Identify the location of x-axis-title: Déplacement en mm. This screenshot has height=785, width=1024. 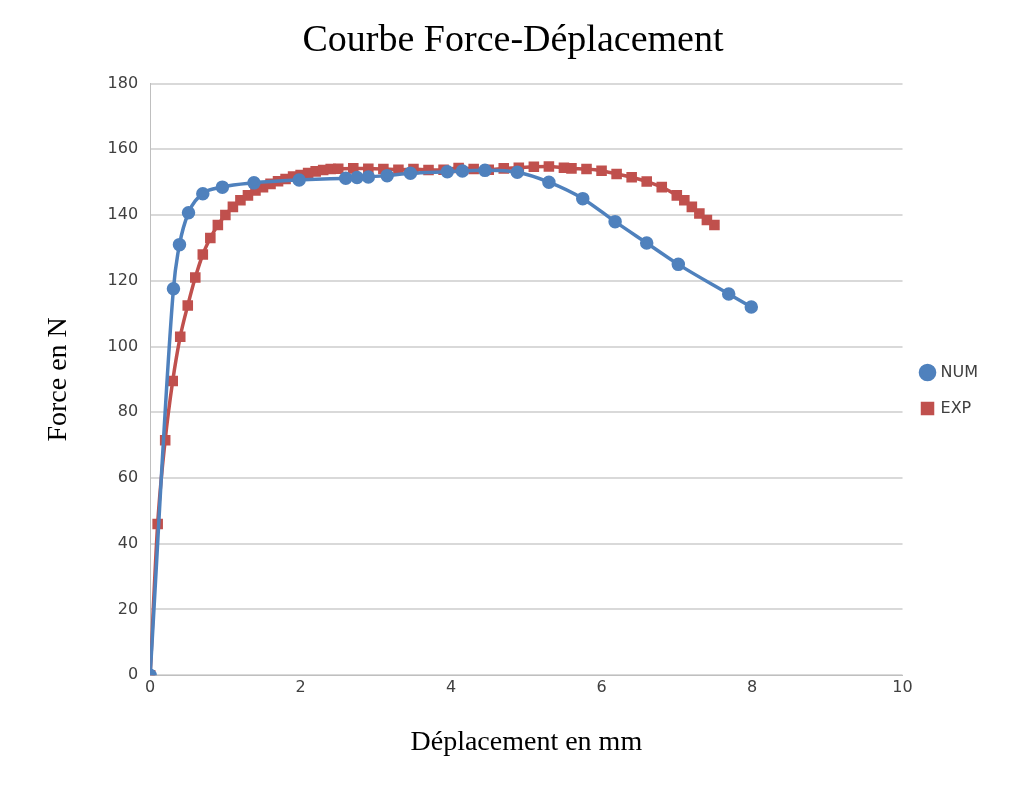
(526, 740).